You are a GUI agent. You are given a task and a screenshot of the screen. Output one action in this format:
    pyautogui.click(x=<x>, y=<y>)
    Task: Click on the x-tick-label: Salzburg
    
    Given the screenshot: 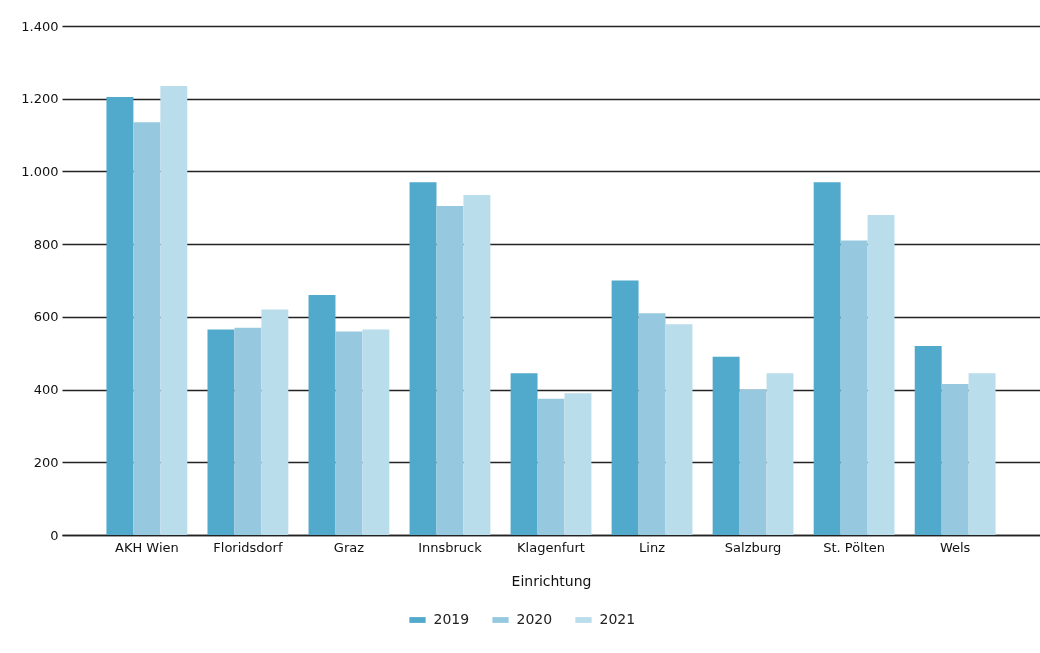 What is the action you would take?
    pyautogui.click(x=753, y=547)
    